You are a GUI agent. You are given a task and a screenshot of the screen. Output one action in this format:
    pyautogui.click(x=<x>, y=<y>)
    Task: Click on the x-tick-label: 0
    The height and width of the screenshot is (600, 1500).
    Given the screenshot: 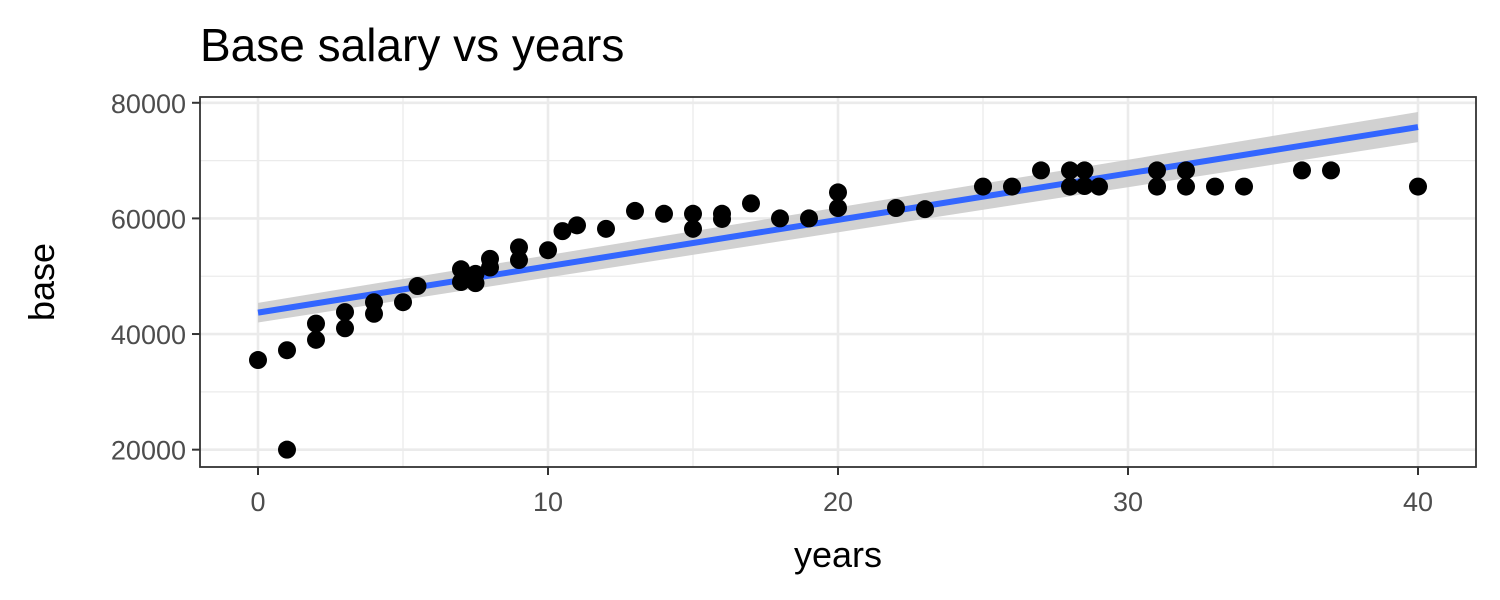 What is the action you would take?
    pyautogui.click(x=257, y=502)
    